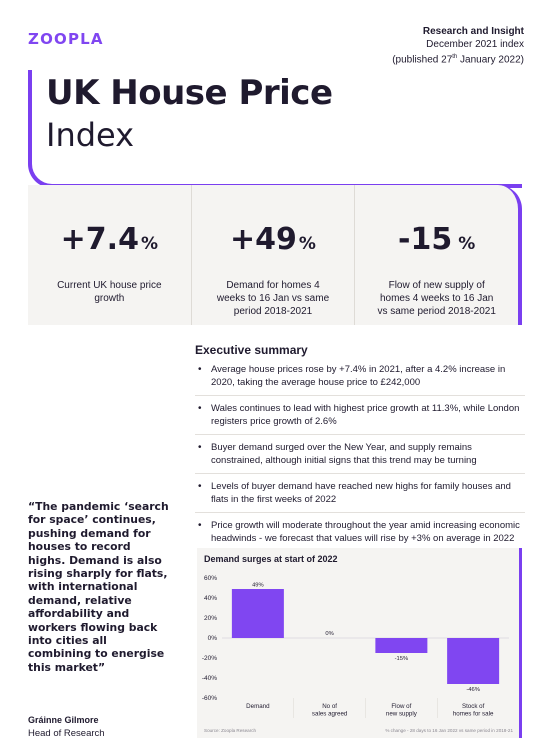 This screenshot has height=750, width=550. What do you see at coordinates (473, 706) in the screenshot?
I see `x-category-label: Stock of` at bounding box center [473, 706].